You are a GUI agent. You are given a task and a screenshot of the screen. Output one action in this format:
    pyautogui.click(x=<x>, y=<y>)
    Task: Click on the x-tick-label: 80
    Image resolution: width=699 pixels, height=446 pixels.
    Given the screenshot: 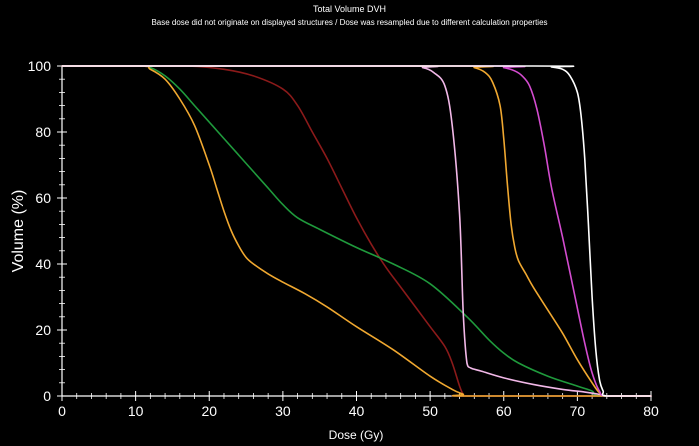 What is the action you would take?
    pyautogui.click(x=651, y=411)
    